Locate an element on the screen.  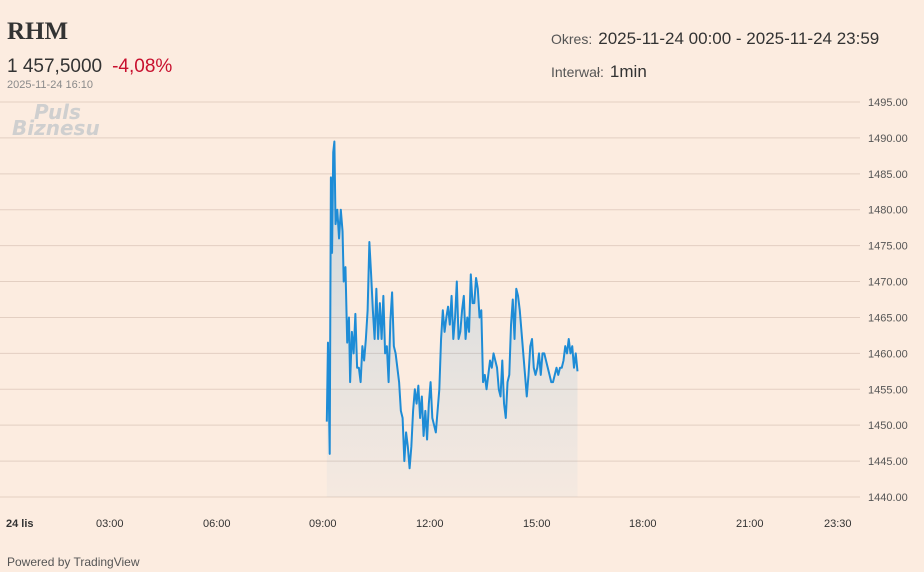
x-tick-label: 21:00 is located at coordinates (750, 524).